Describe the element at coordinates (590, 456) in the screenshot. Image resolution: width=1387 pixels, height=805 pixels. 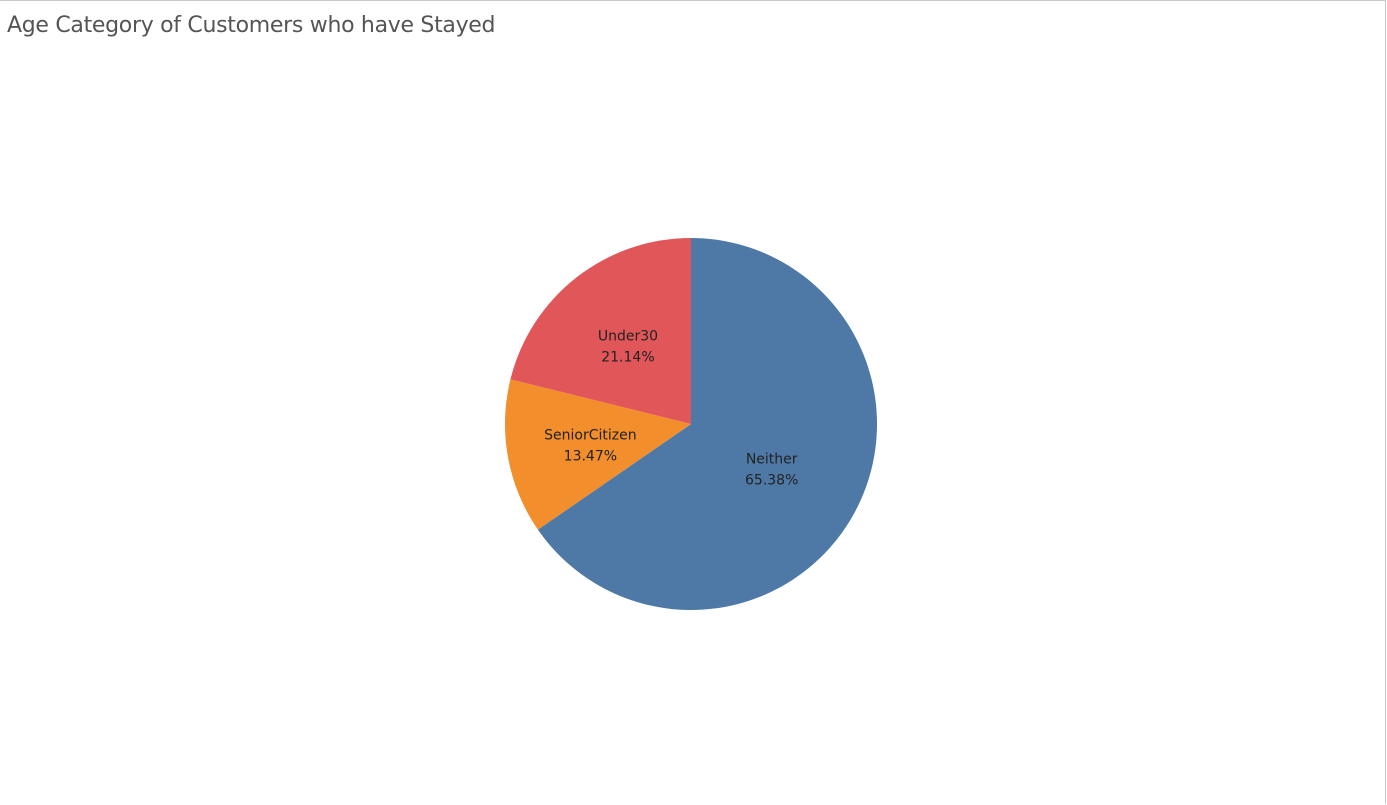
I see `slice-value-seniorcitizen: 13.47%` at that location.